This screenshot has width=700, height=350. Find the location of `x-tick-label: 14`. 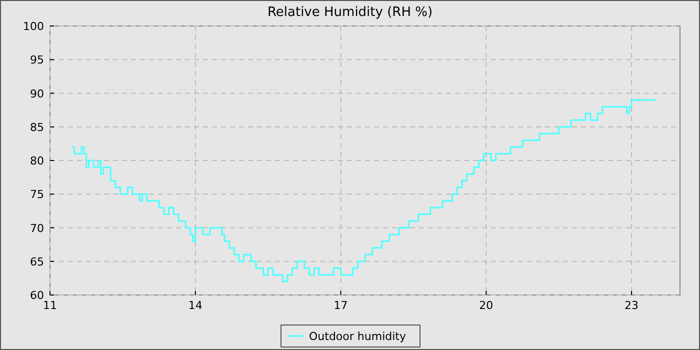

x-tick-label: 14 is located at coordinates (195, 305).